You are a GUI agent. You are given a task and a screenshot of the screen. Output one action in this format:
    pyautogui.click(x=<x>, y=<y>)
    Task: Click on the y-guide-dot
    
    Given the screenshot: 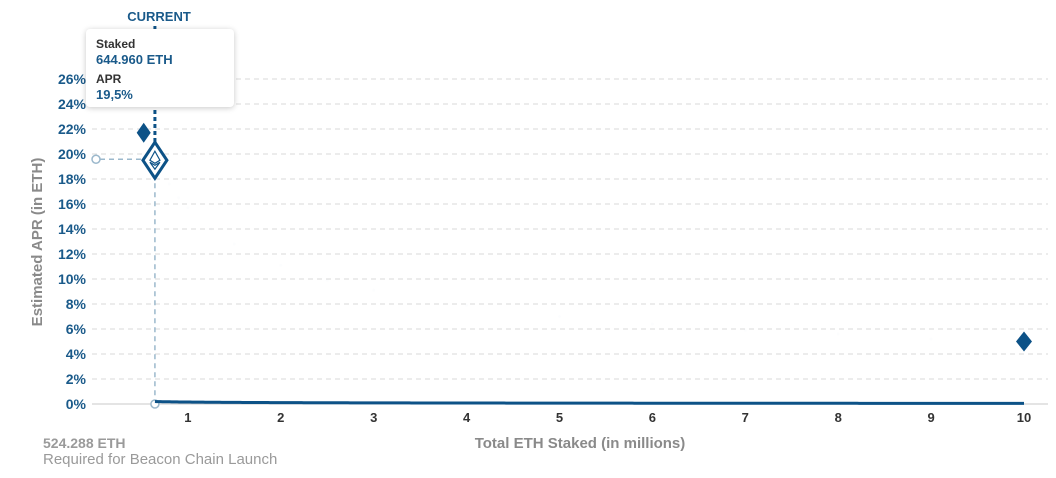 What is the action you would take?
    pyautogui.click(x=96, y=159)
    